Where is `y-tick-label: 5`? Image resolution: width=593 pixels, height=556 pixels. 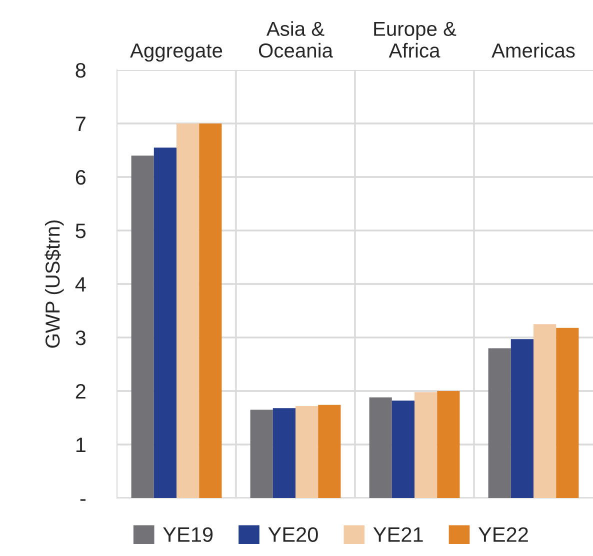
y-tick-label: 5 is located at coordinates (81, 231).